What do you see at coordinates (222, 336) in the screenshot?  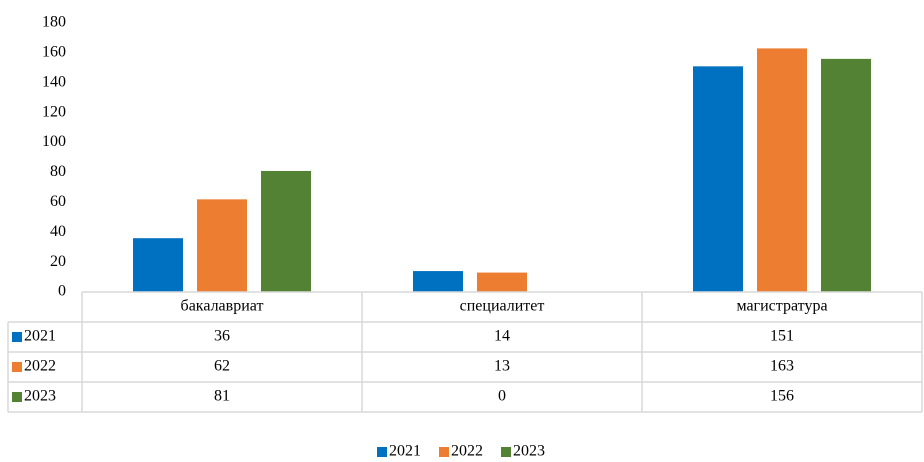 I see `table-value: 36` at bounding box center [222, 336].